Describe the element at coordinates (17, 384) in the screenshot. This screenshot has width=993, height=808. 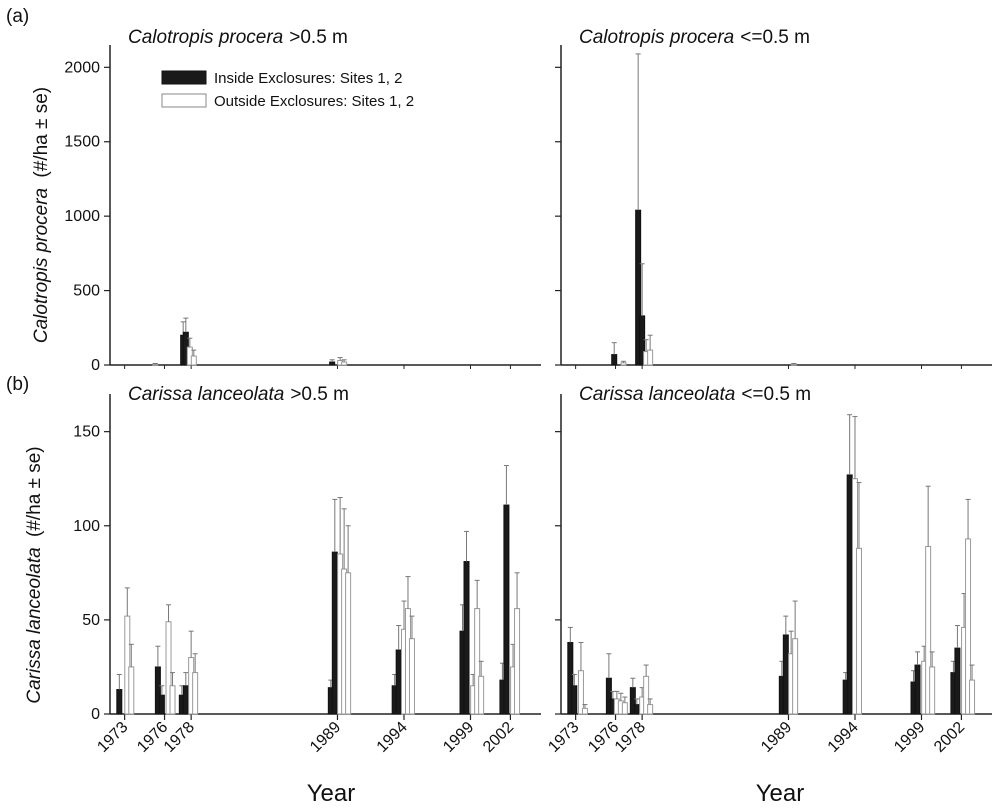
I see `panel-b-label: (b)` at that location.